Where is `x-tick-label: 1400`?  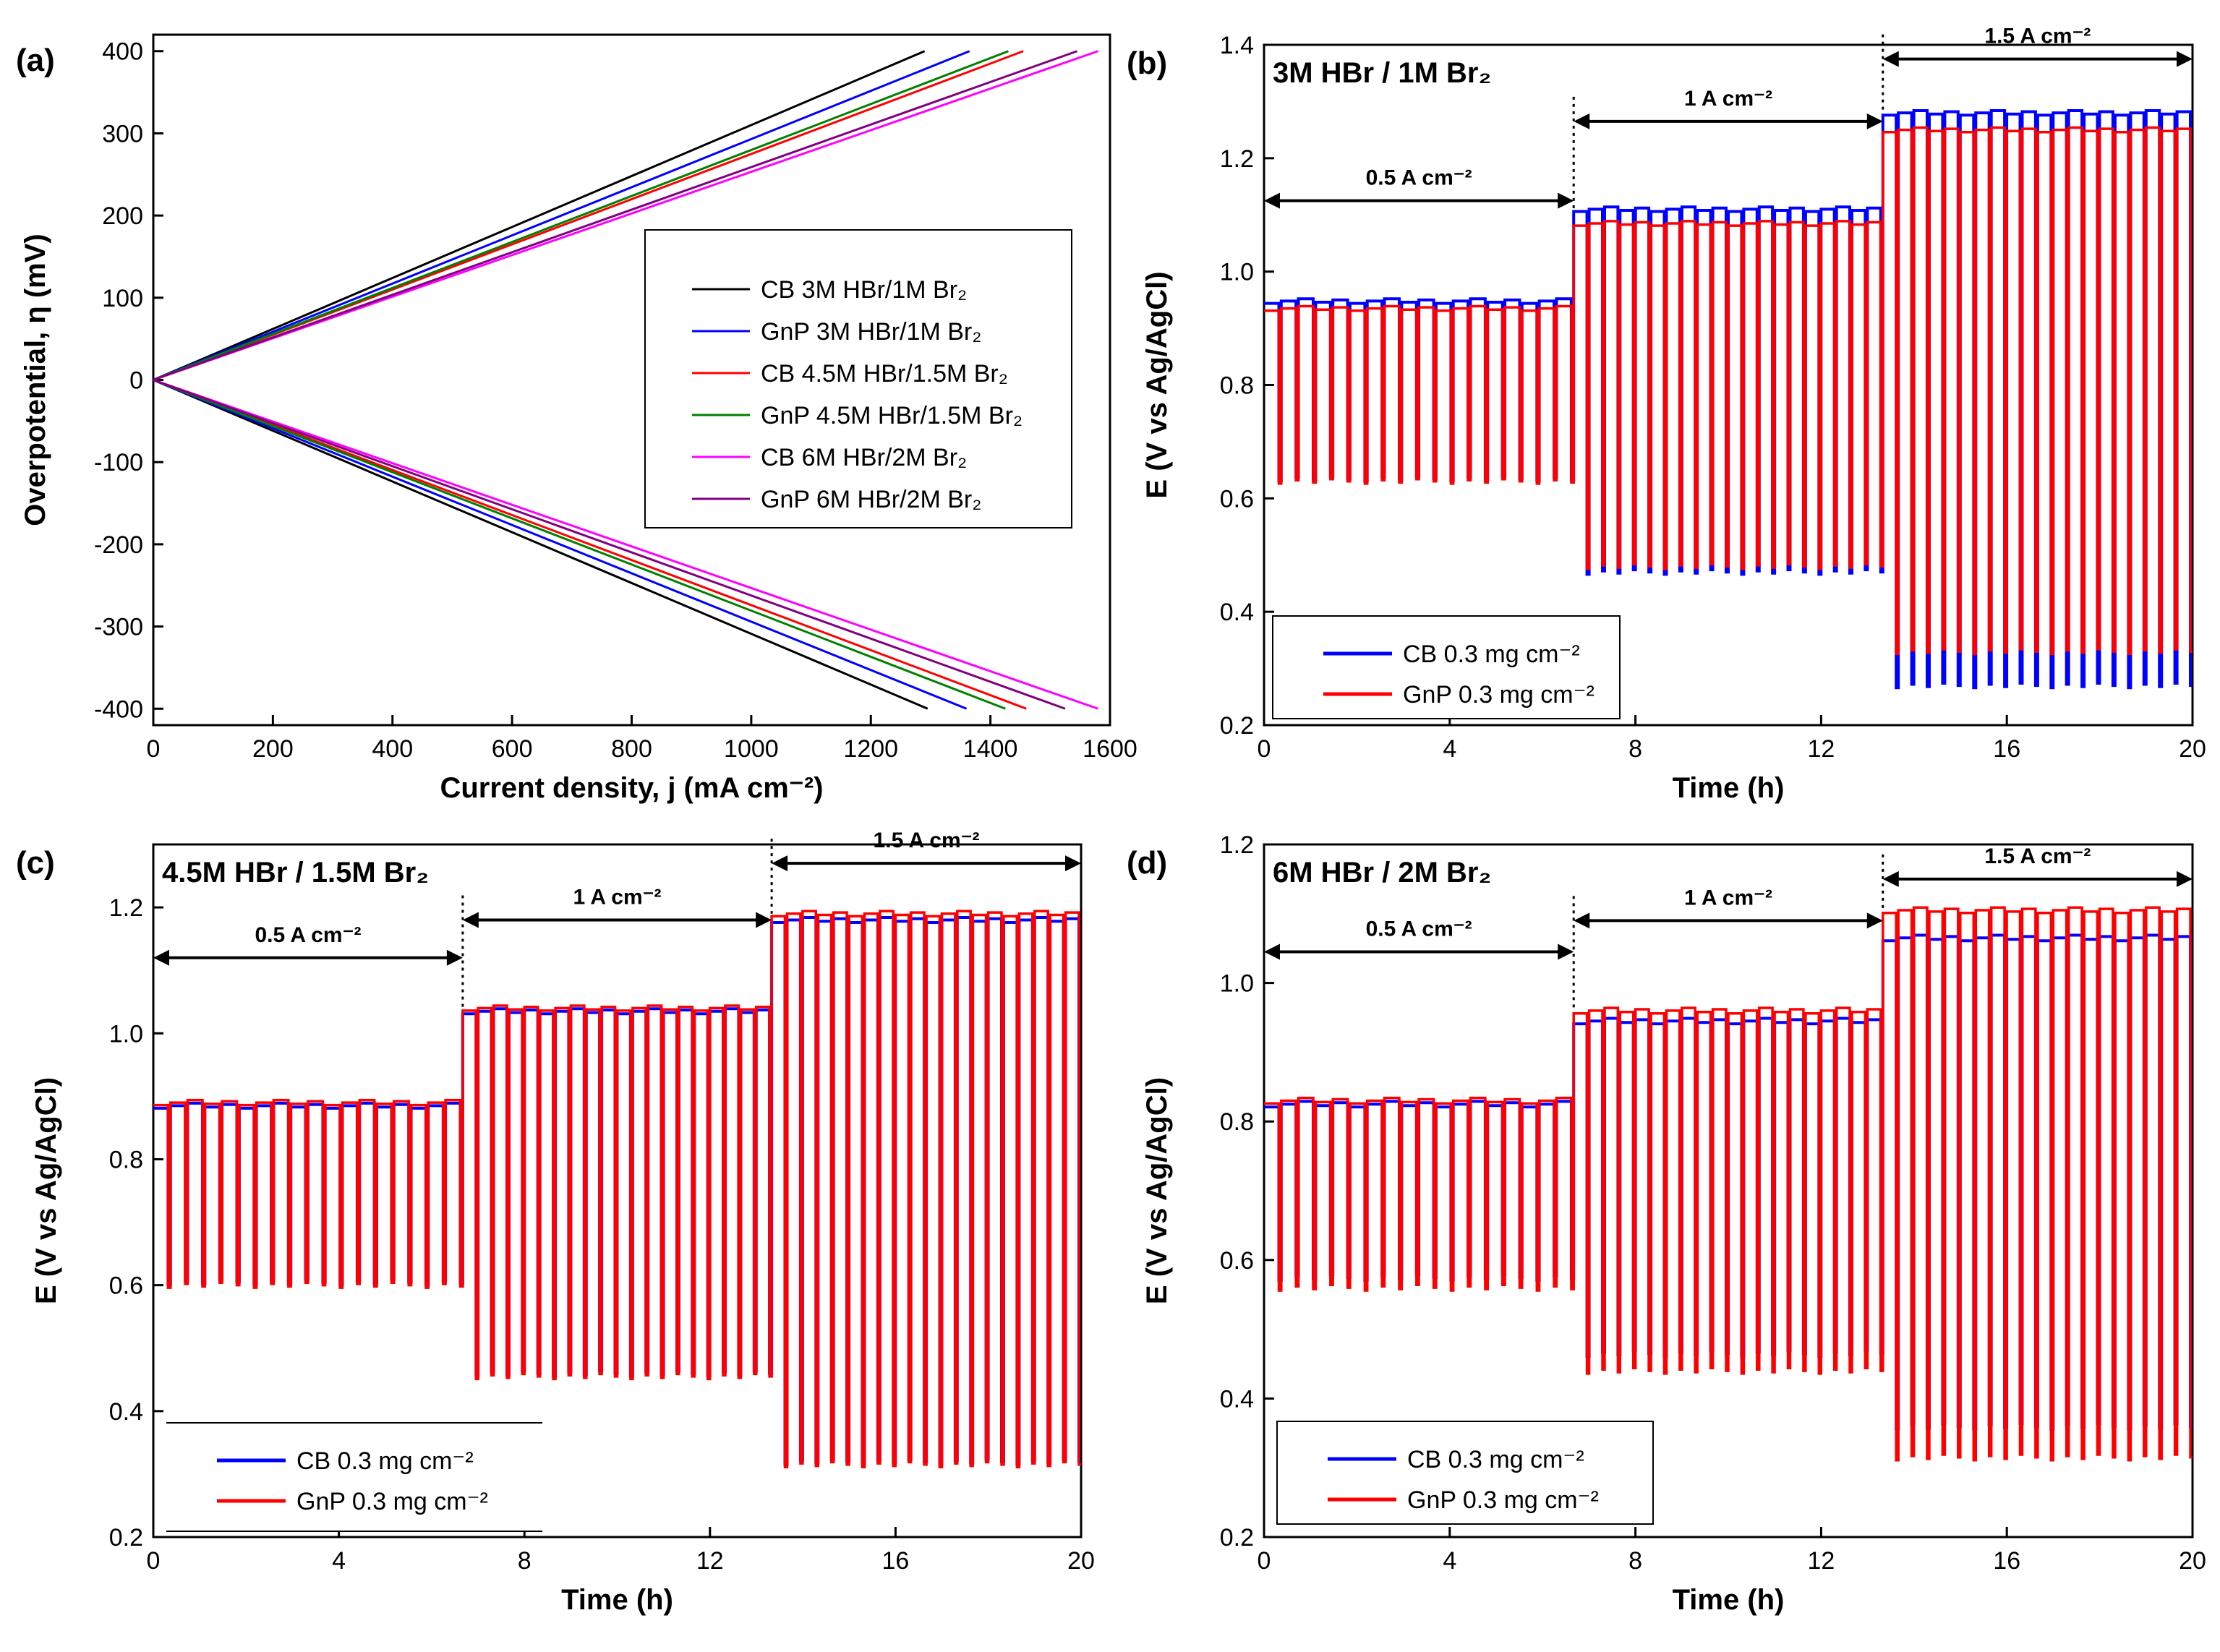 x-tick-label: 1400 is located at coordinates (990, 749).